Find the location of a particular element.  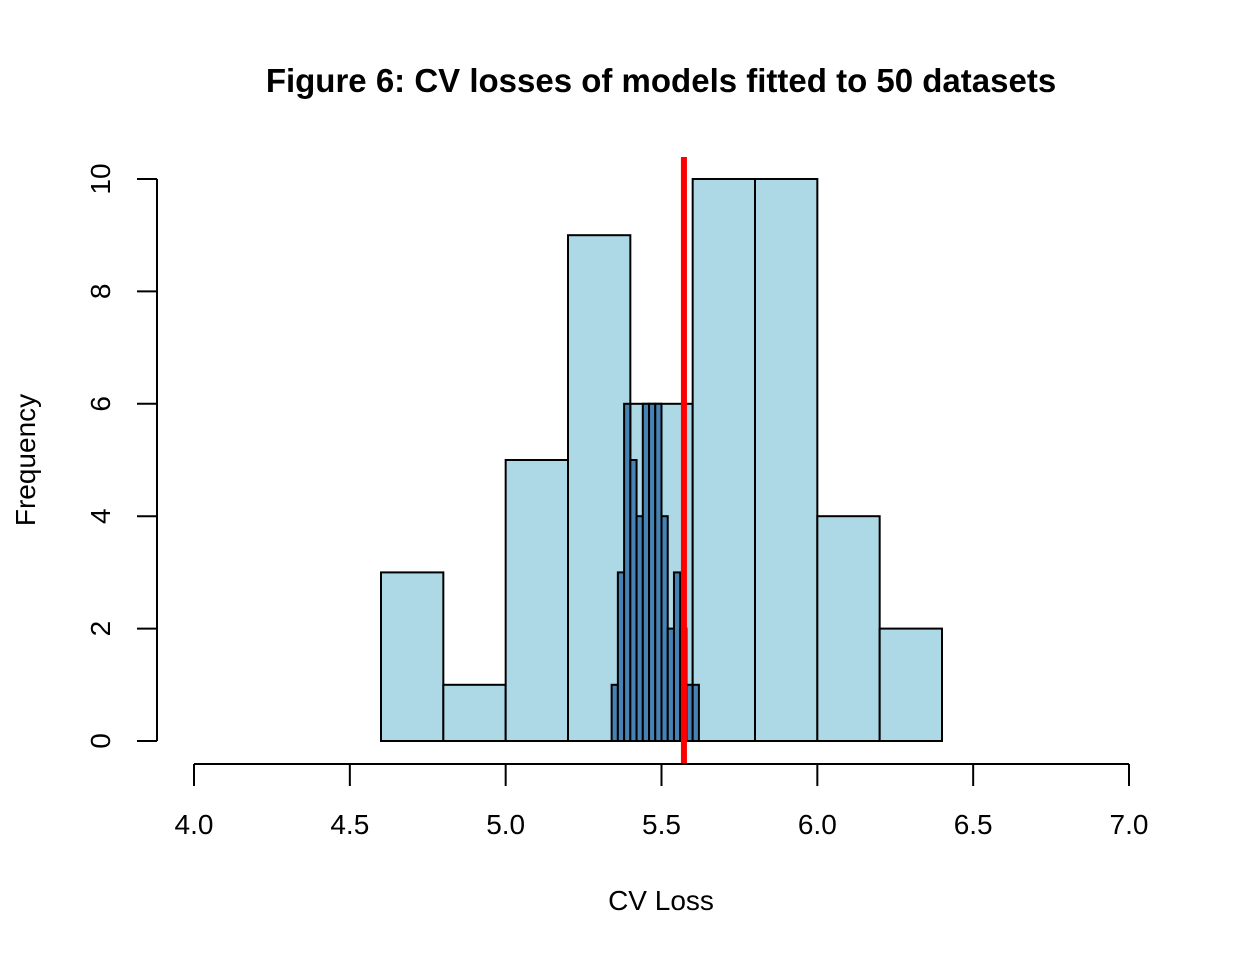

x-tick-label: 7.0 is located at coordinates (1129, 824).